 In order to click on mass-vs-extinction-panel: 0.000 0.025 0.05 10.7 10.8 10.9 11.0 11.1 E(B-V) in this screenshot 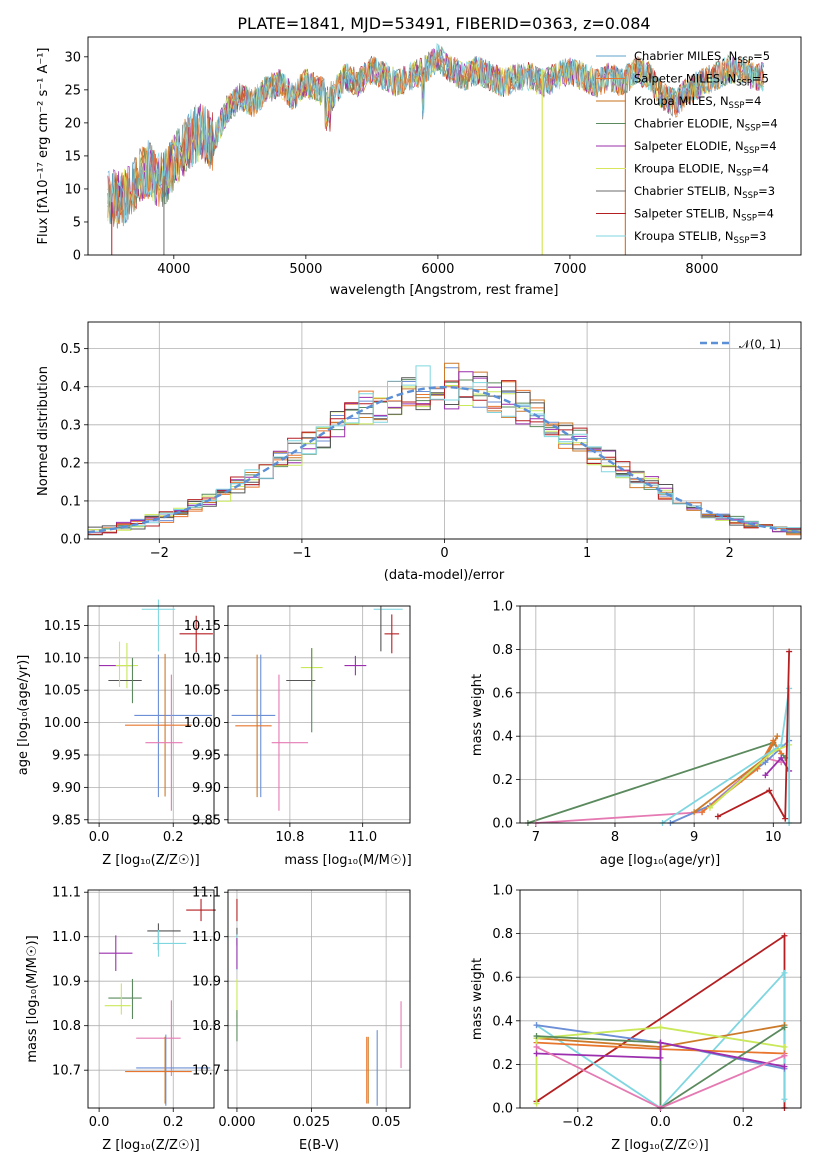, I will do `click(301, 1019)`.